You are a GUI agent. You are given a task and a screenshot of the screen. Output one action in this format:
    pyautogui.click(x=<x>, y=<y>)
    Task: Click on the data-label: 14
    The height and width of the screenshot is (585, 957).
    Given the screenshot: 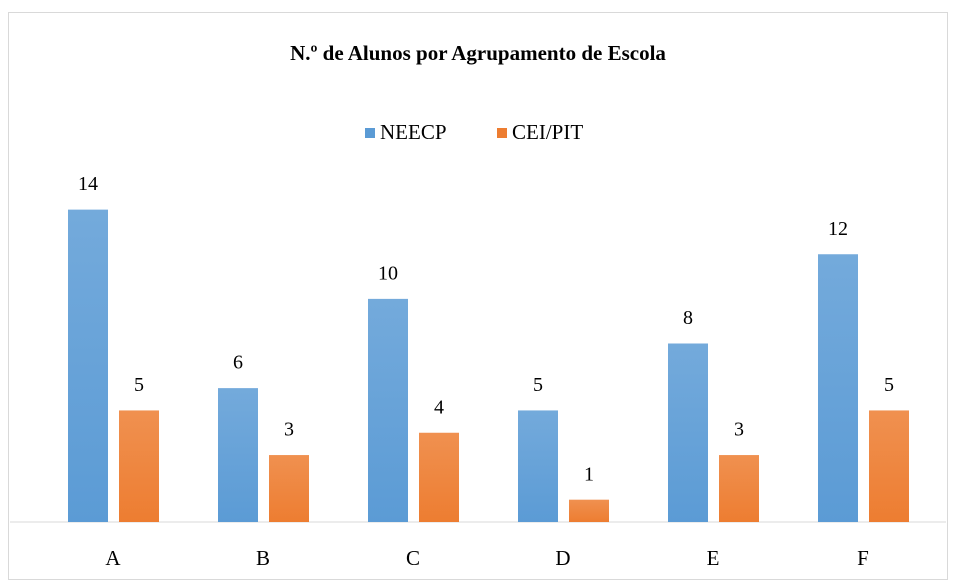 What is the action you would take?
    pyautogui.click(x=88, y=184)
    